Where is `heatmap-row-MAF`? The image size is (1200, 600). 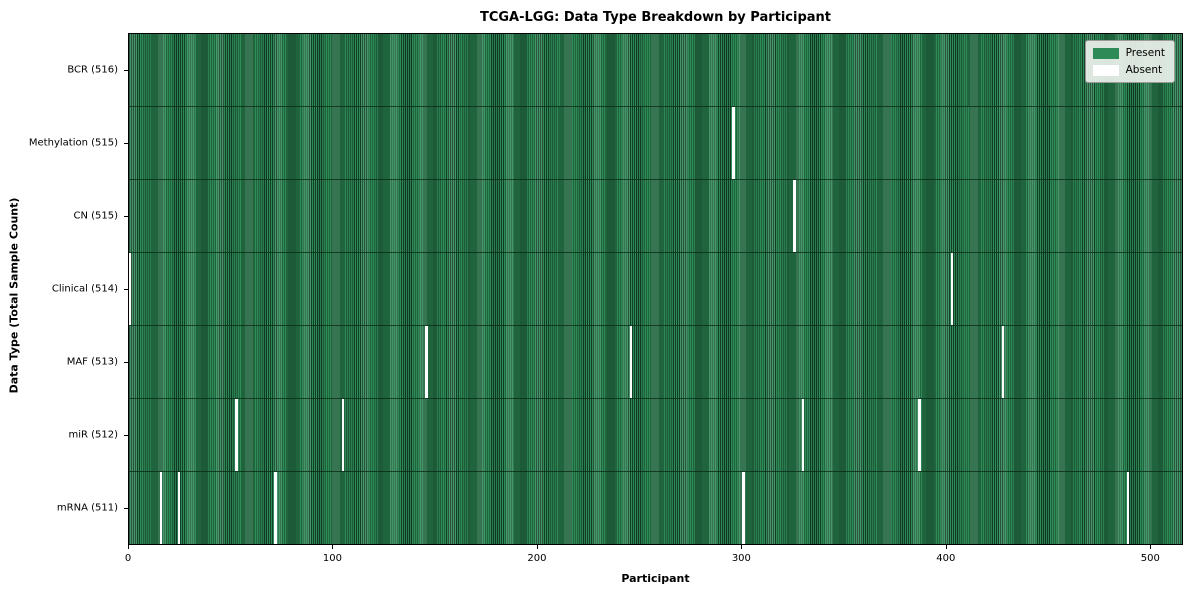
heatmap-row-MAF is located at coordinates (655, 361).